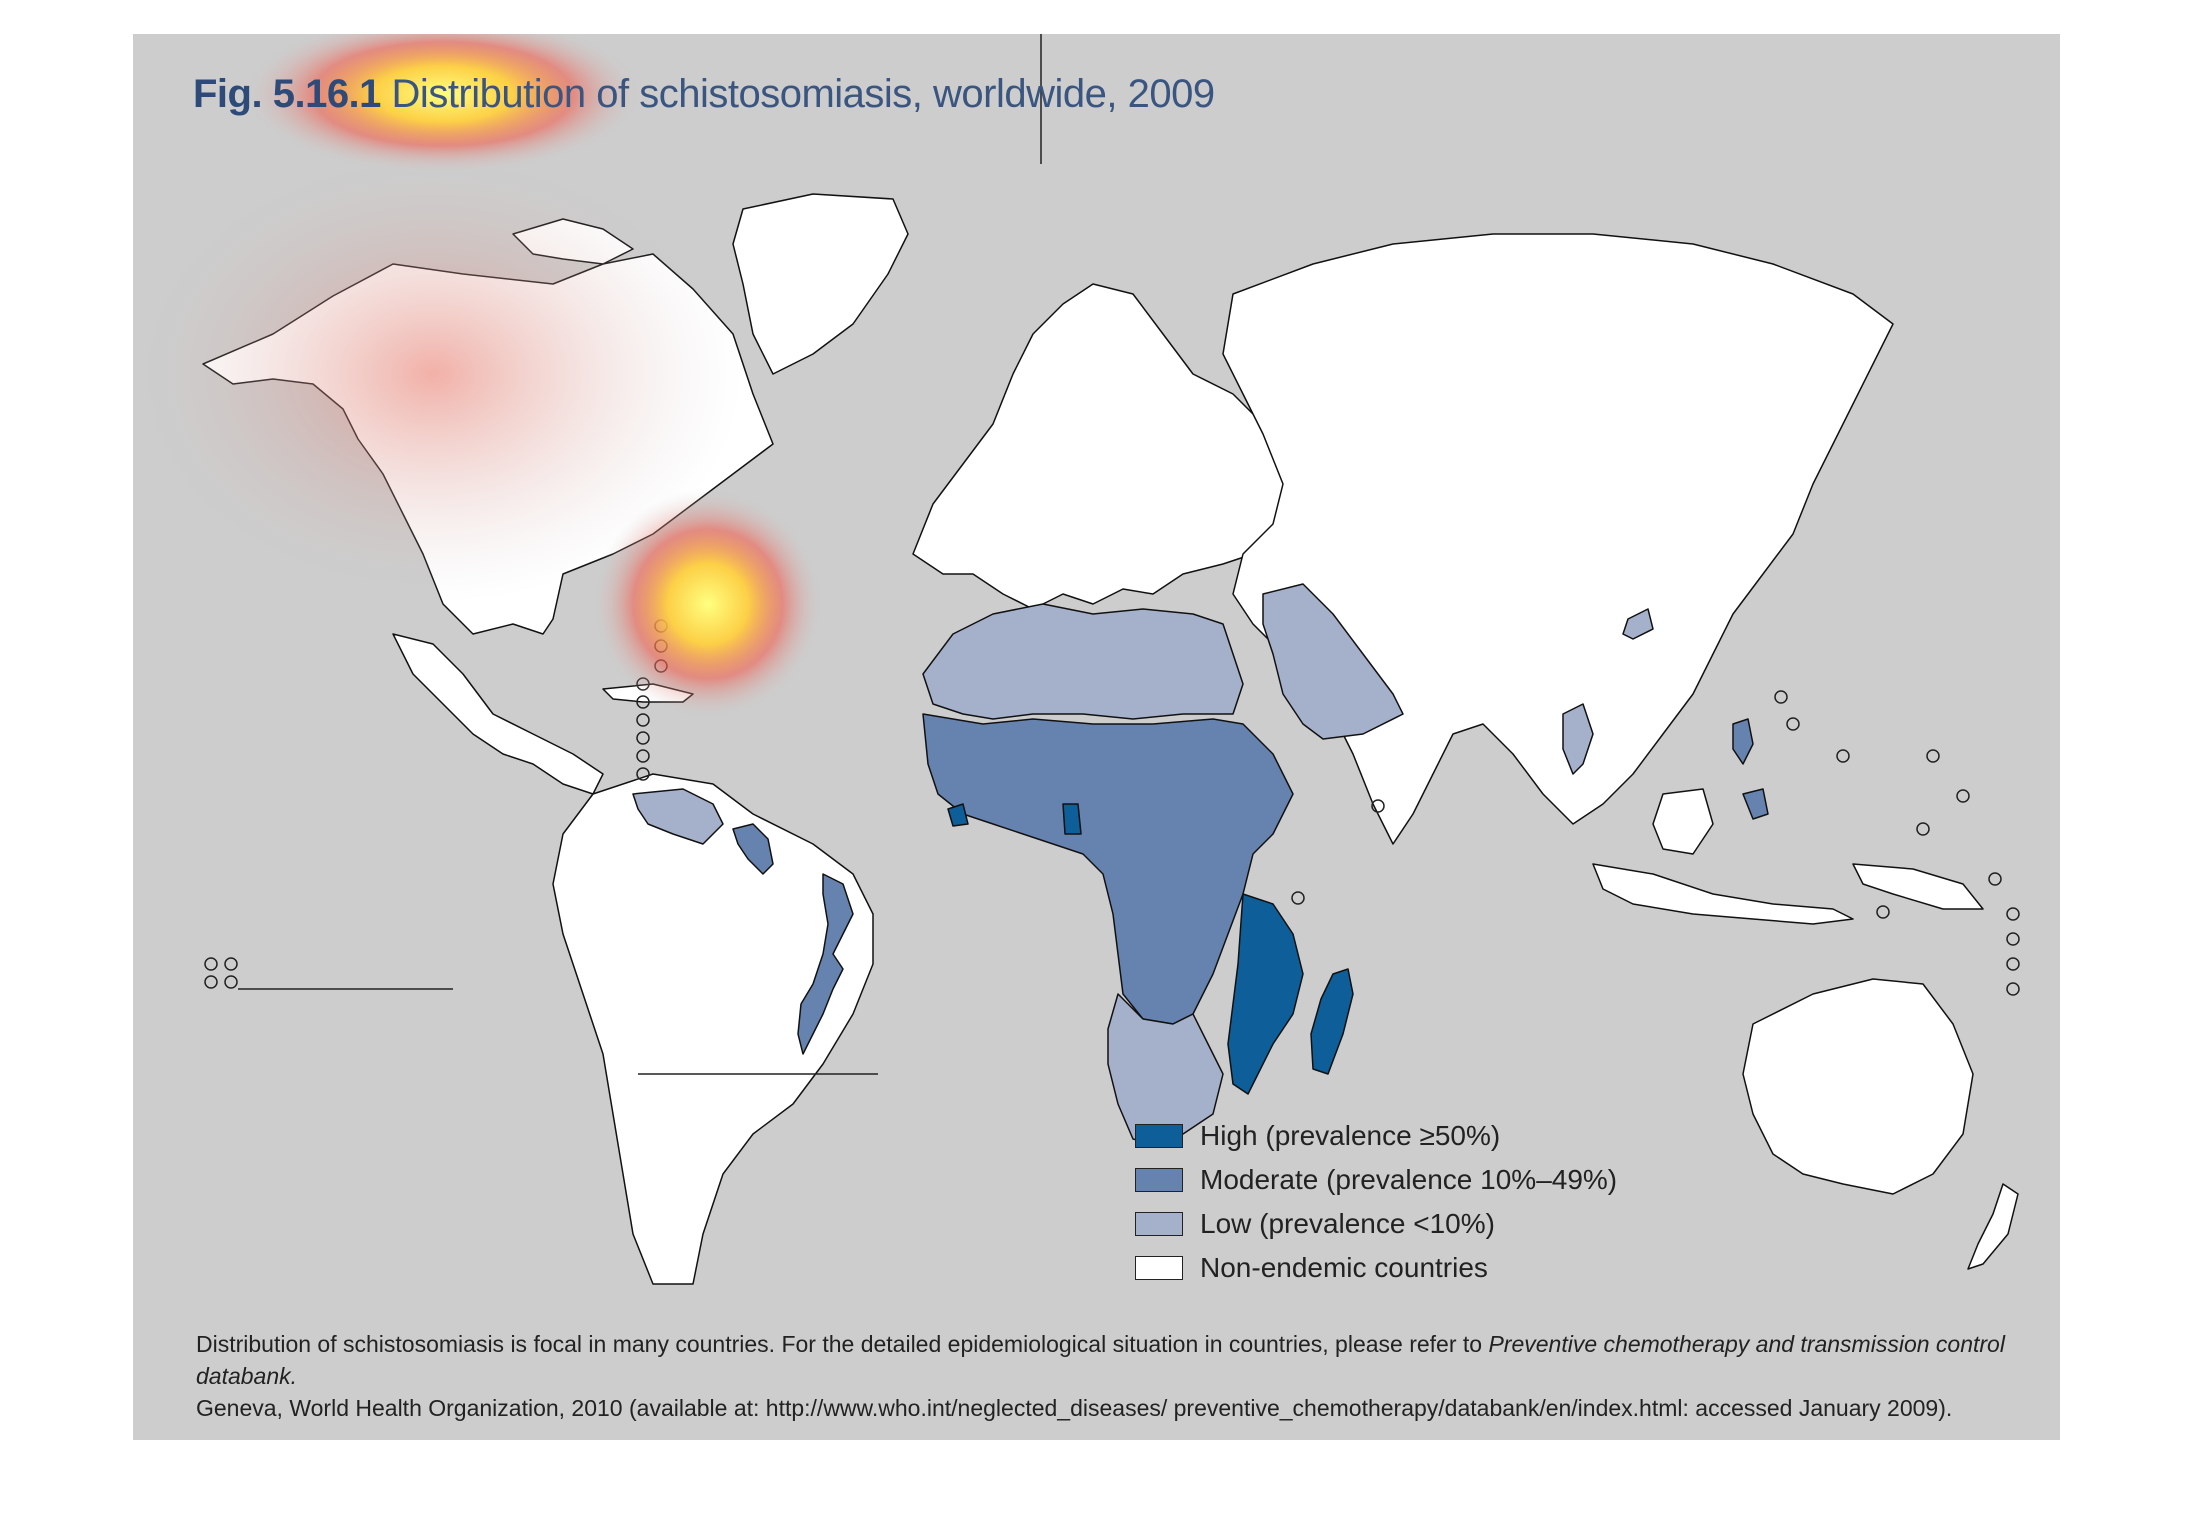  I want to click on region-suriname, so click(753, 849).